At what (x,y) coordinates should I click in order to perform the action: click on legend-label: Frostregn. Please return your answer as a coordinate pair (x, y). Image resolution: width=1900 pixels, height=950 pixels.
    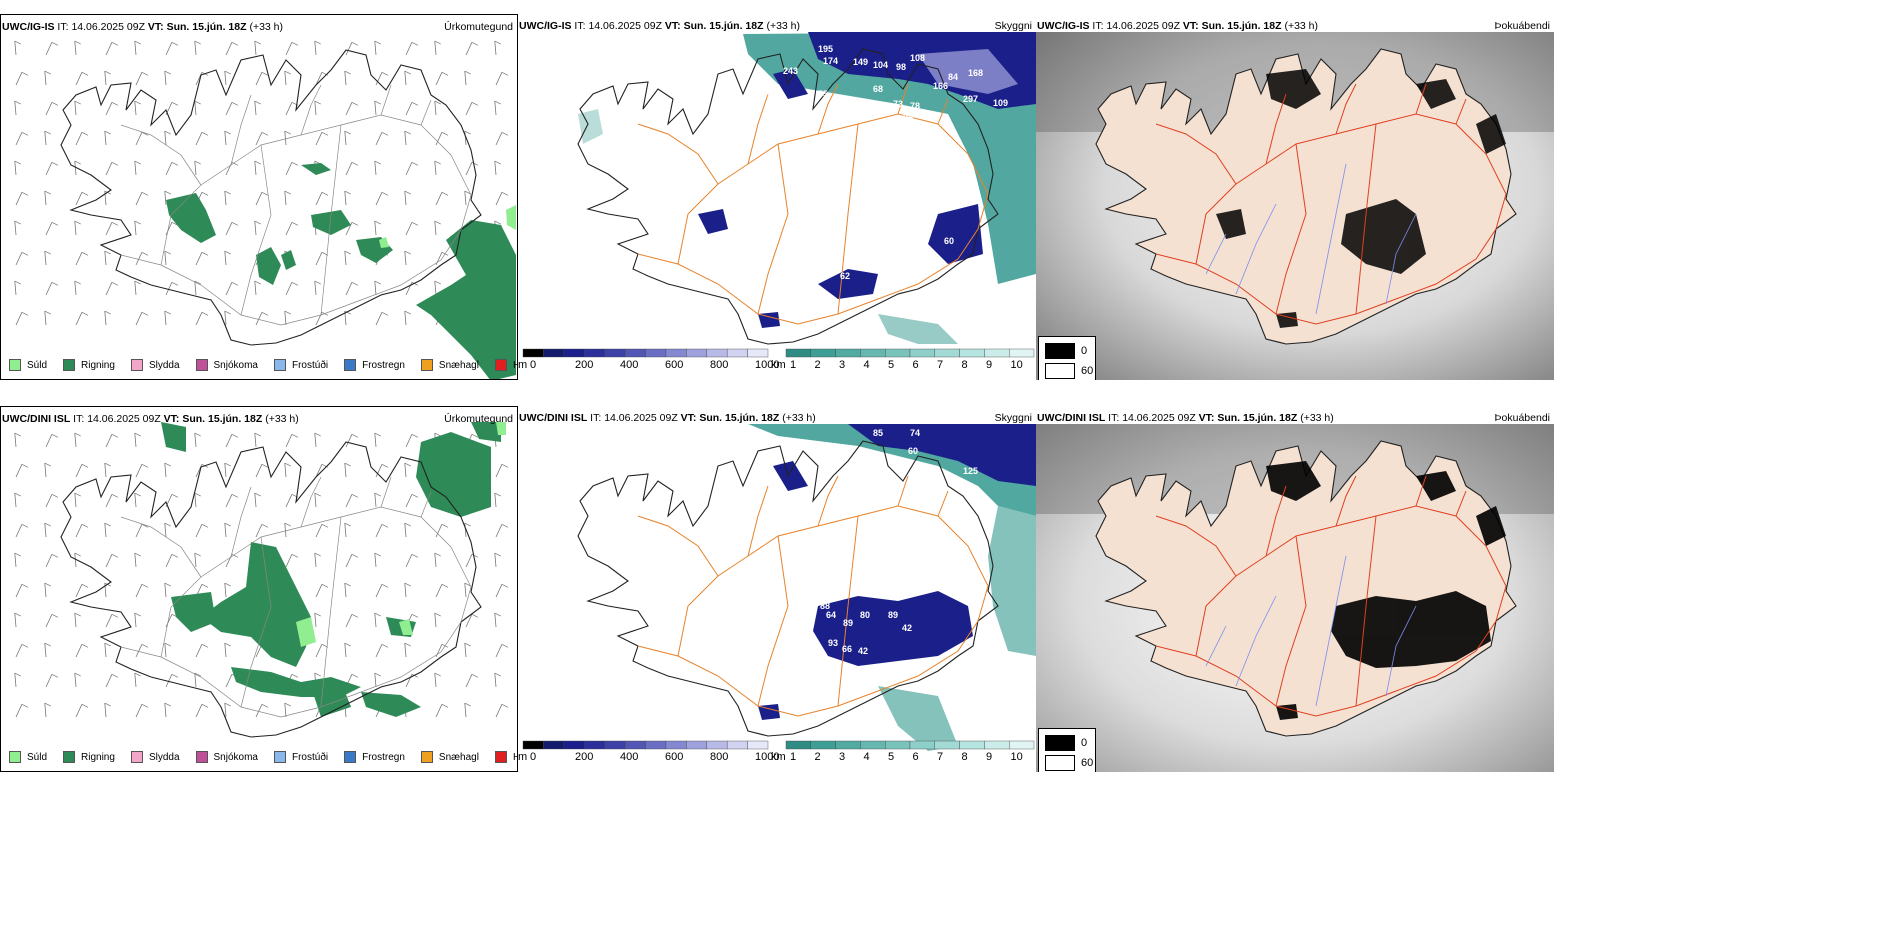
    Looking at the image, I should click on (383, 757).